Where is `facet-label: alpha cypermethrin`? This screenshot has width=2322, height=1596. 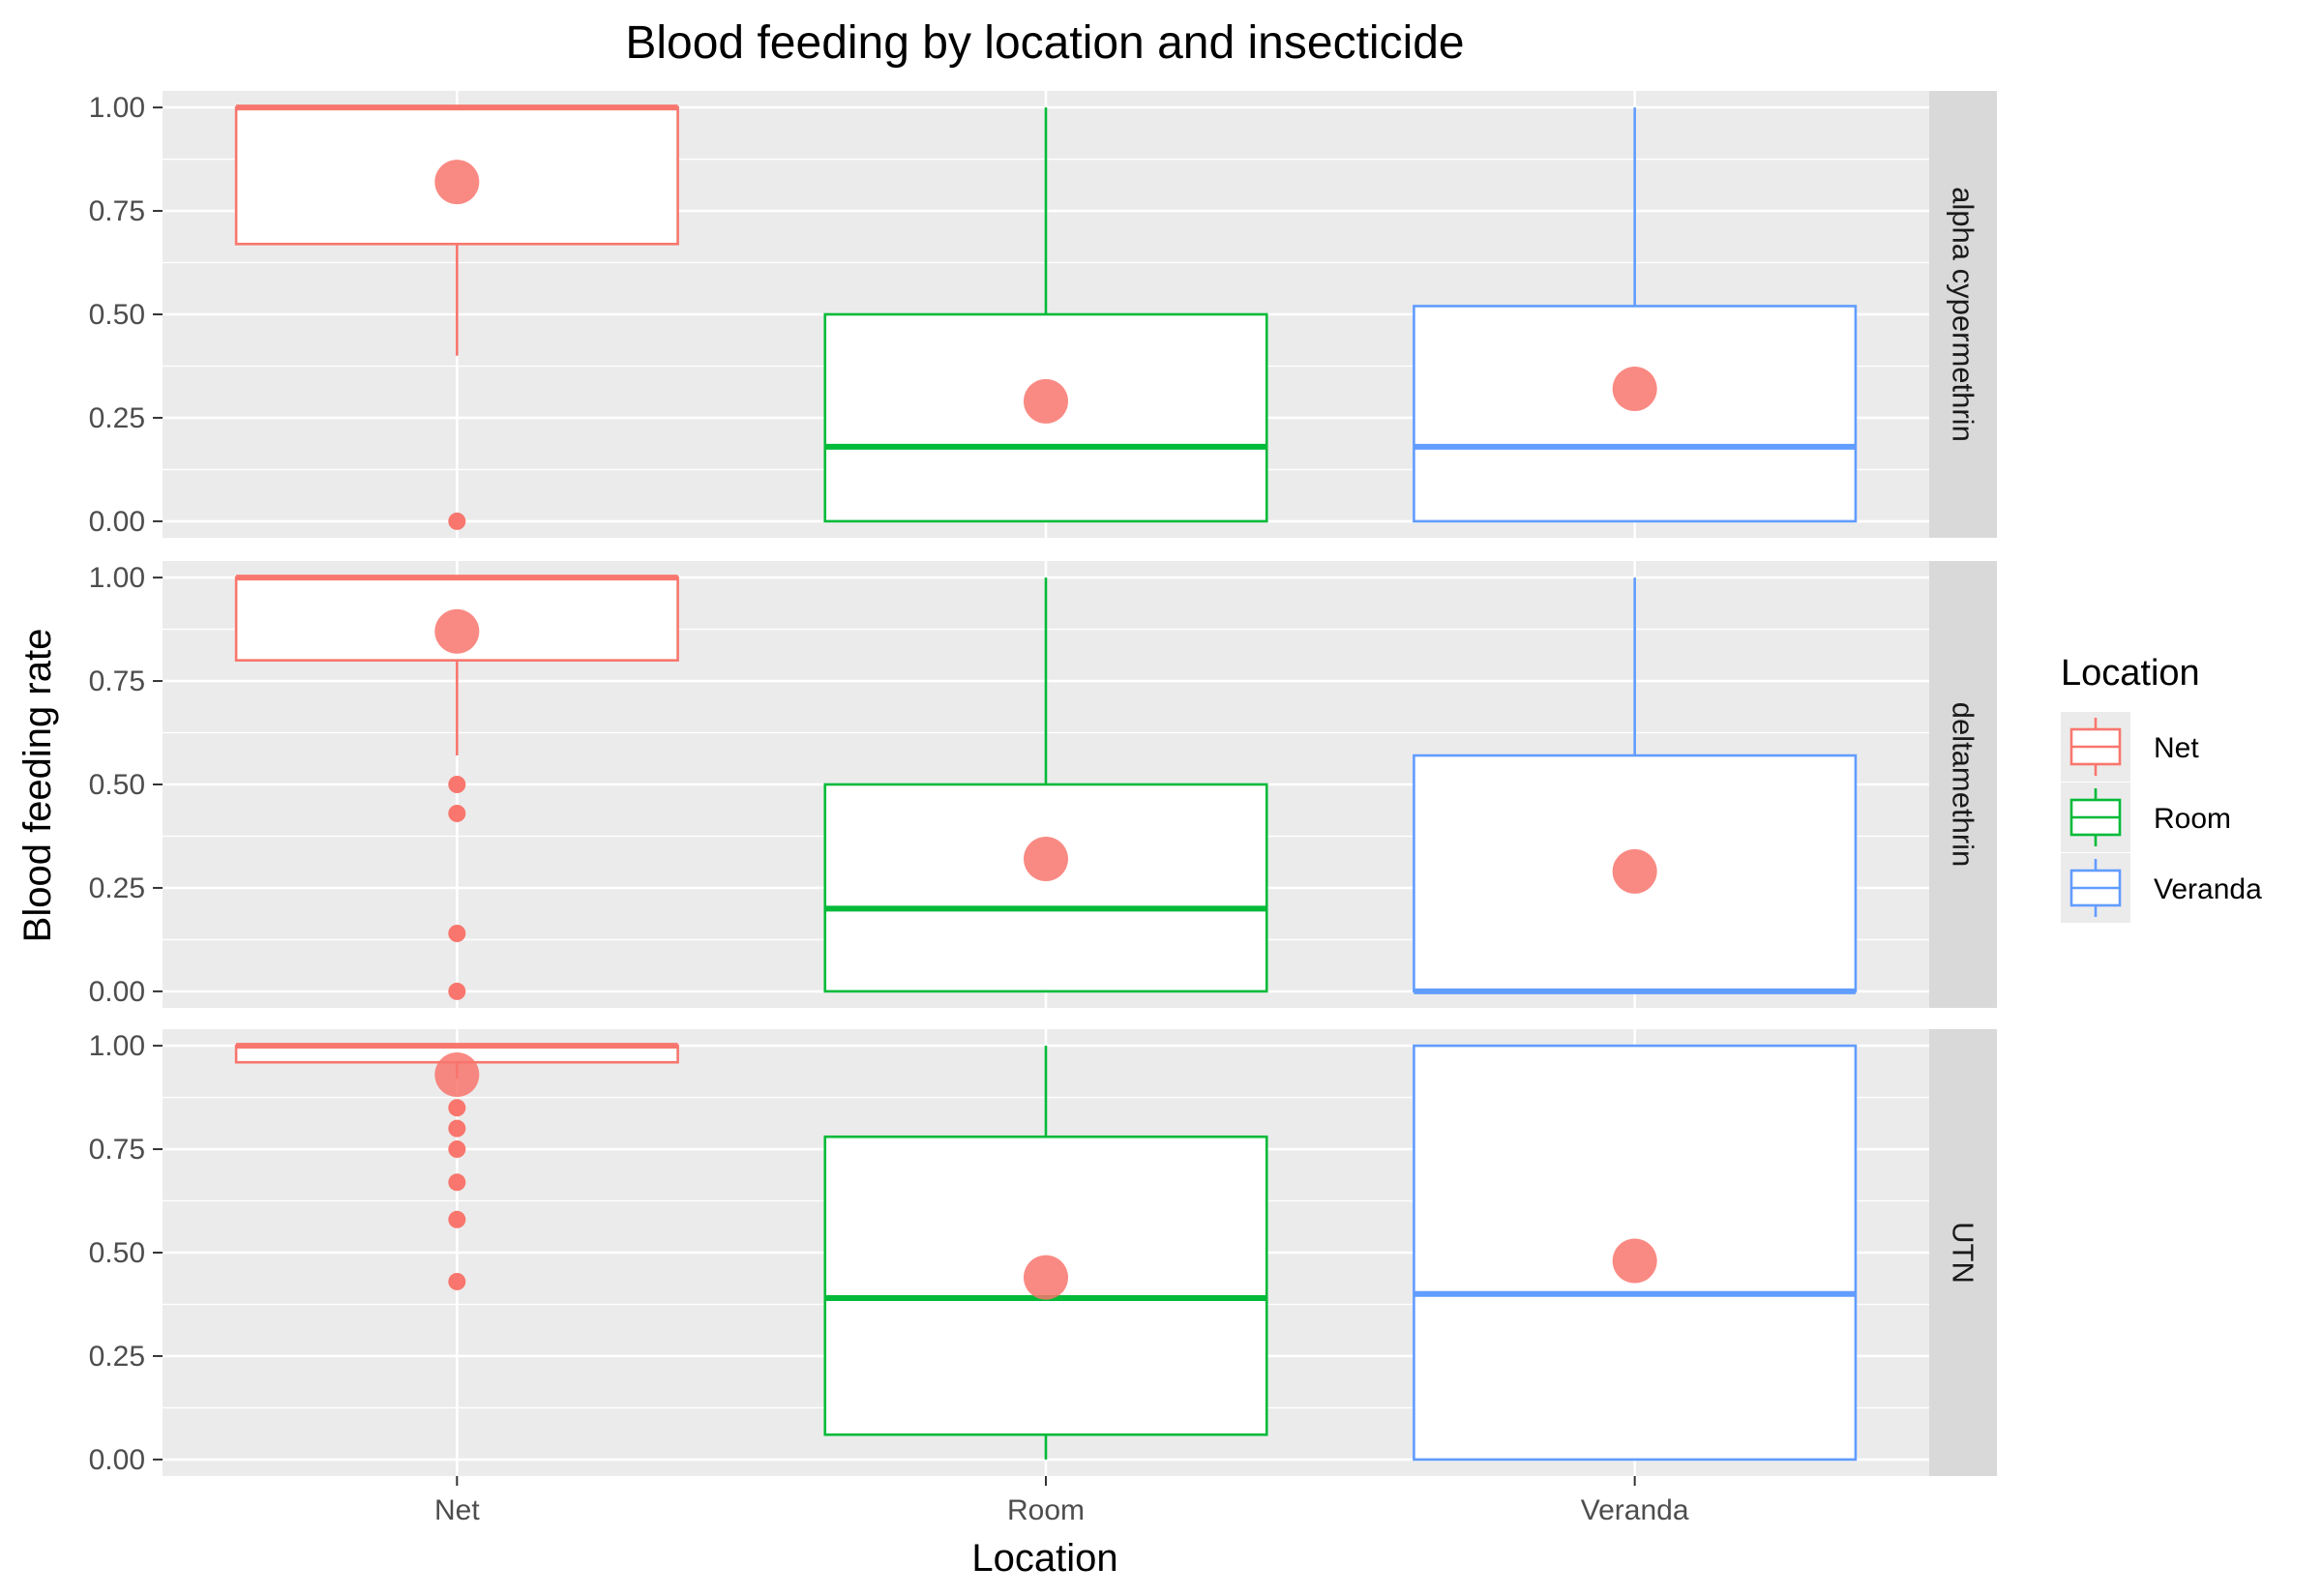 facet-label: alpha cypermethrin is located at coordinates (1963, 314).